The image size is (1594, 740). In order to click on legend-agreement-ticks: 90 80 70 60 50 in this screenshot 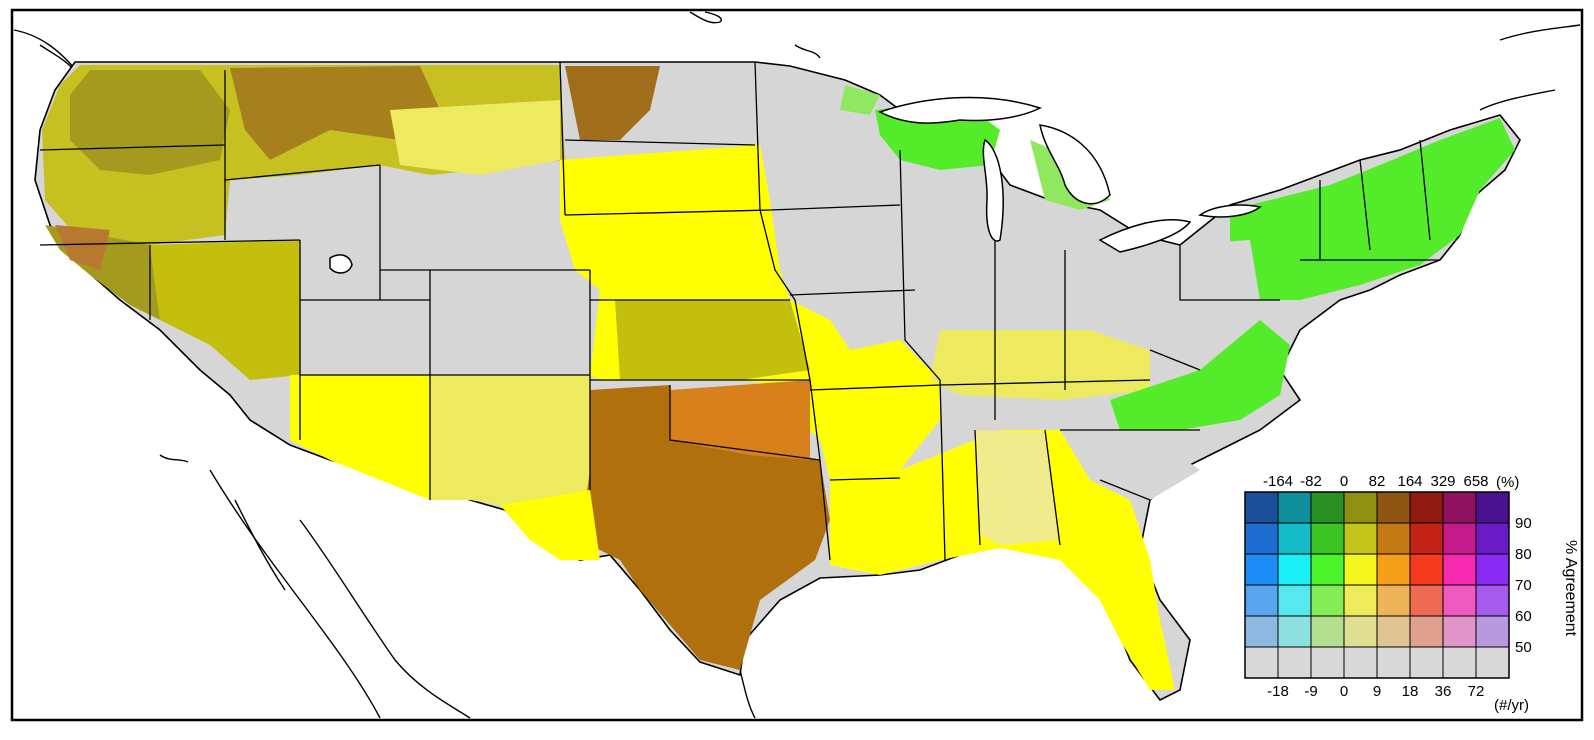, I will do `click(1523, 585)`.